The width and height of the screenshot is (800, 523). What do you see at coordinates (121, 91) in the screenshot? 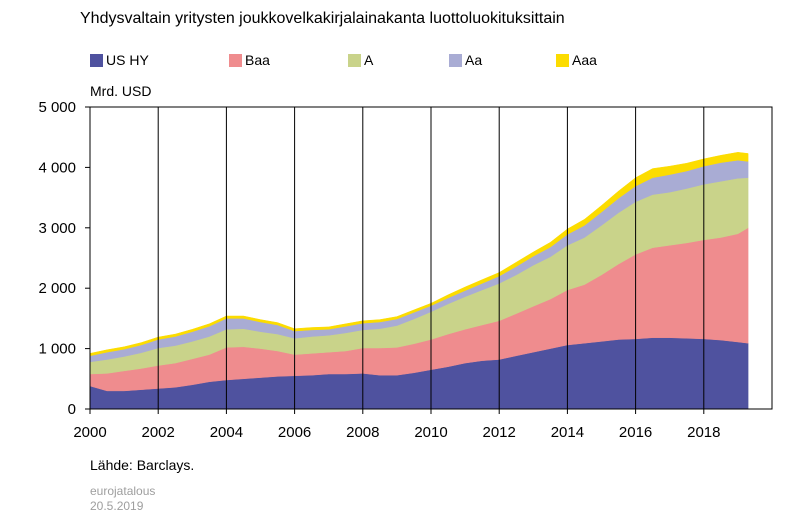
I see `y-axis-unit-label: Mrd. USD` at bounding box center [121, 91].